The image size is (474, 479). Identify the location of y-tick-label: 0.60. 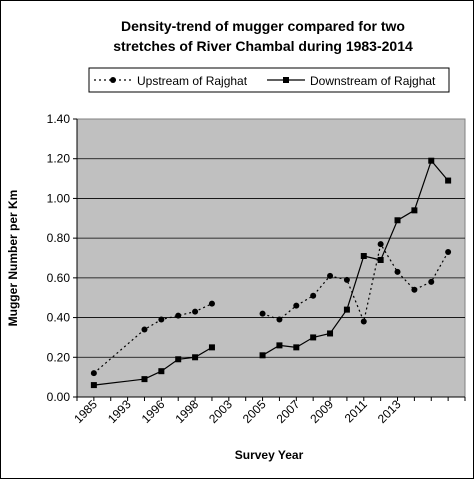
(59, 278).